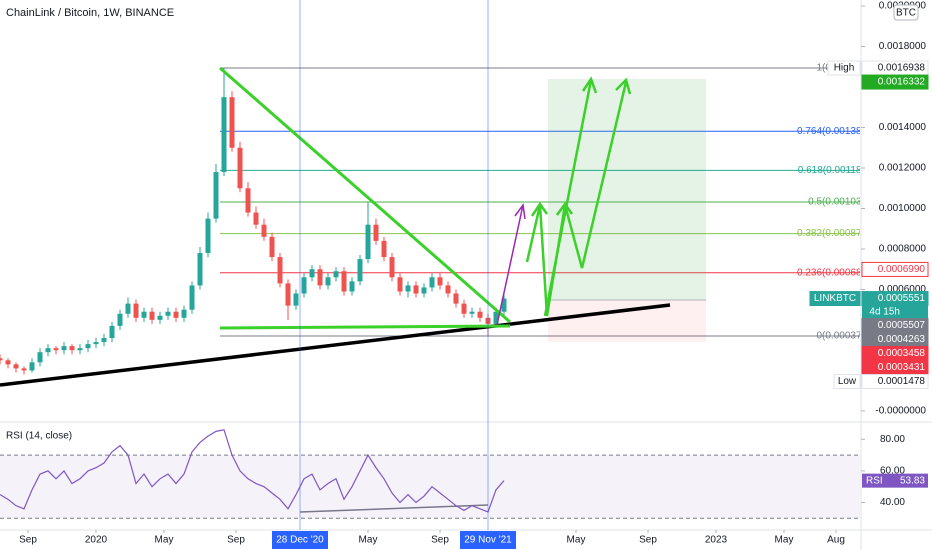 The image size is (932, 550). I want to click on price-tag-label: 0.0006990, so click(902, 269).